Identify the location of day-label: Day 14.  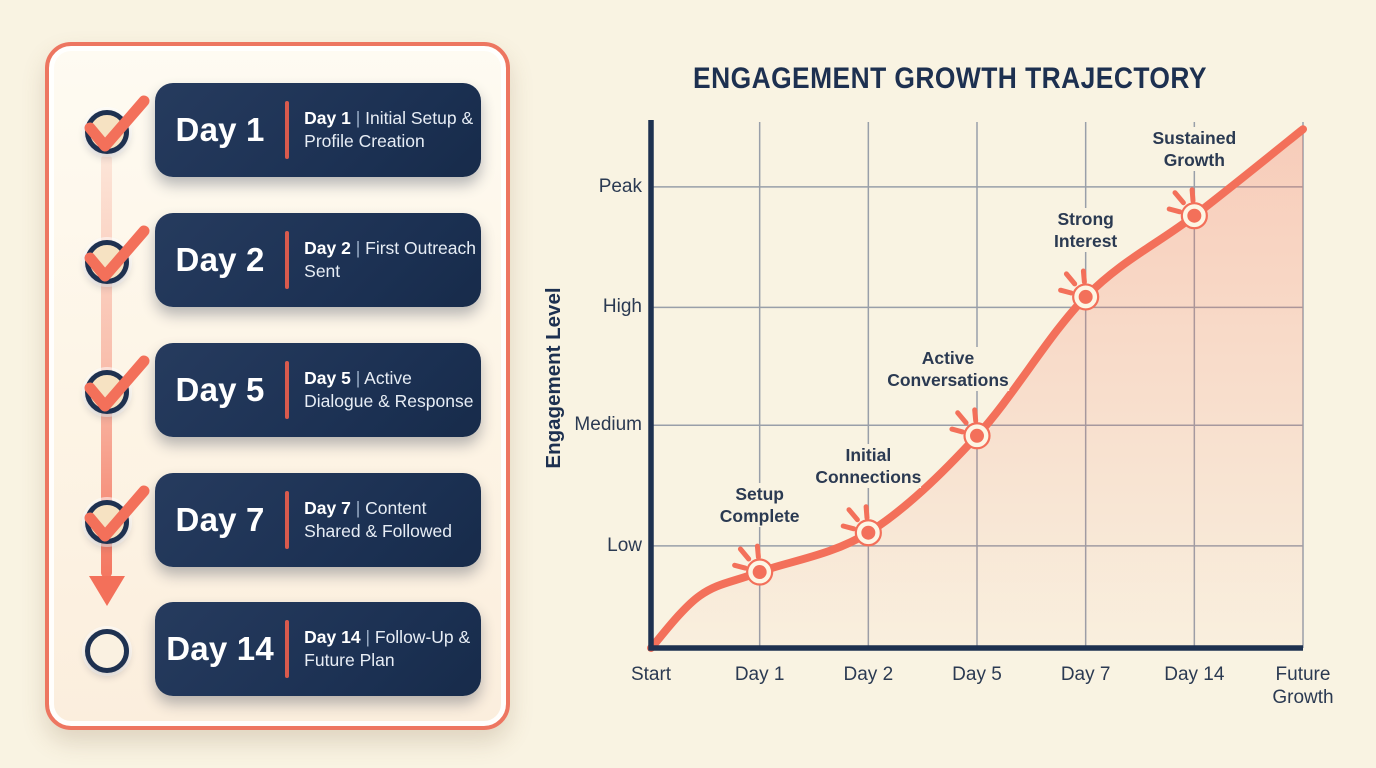
(220, 648).